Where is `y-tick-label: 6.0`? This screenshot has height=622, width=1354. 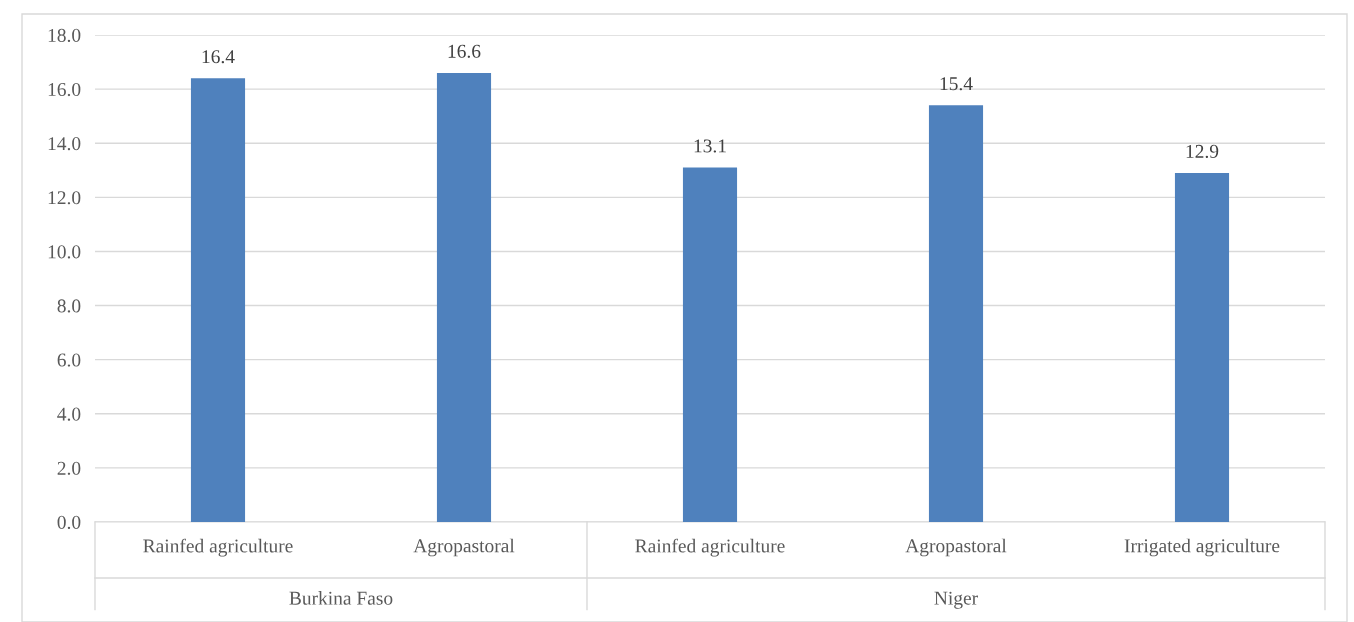 y-tick-label: 6.0 is located at coordinates (69, 360).